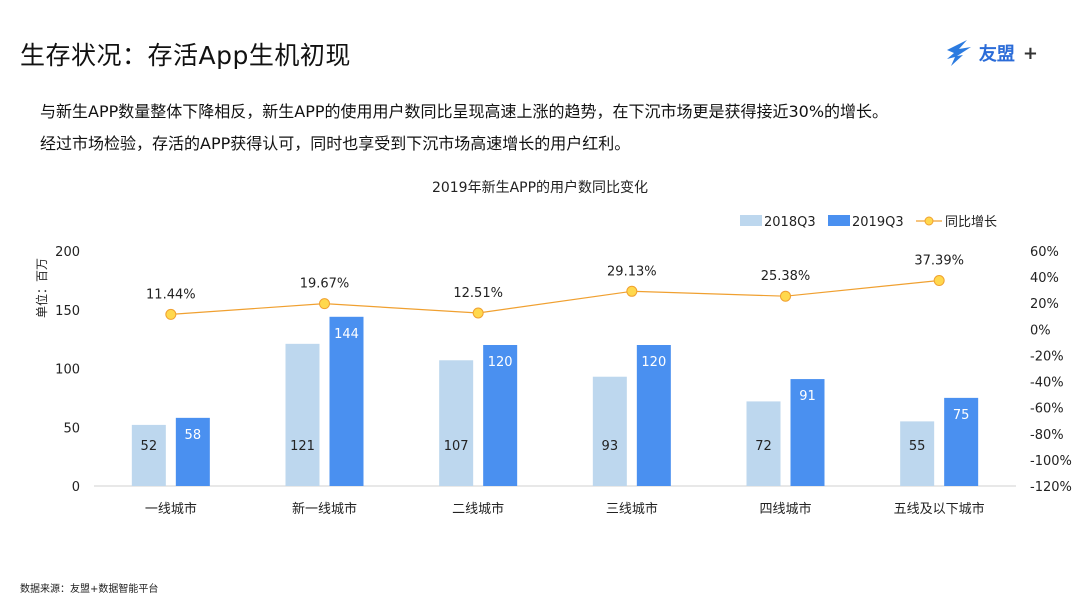  I want to click on x-tick-label: 新一线城市, so click(324, 509).